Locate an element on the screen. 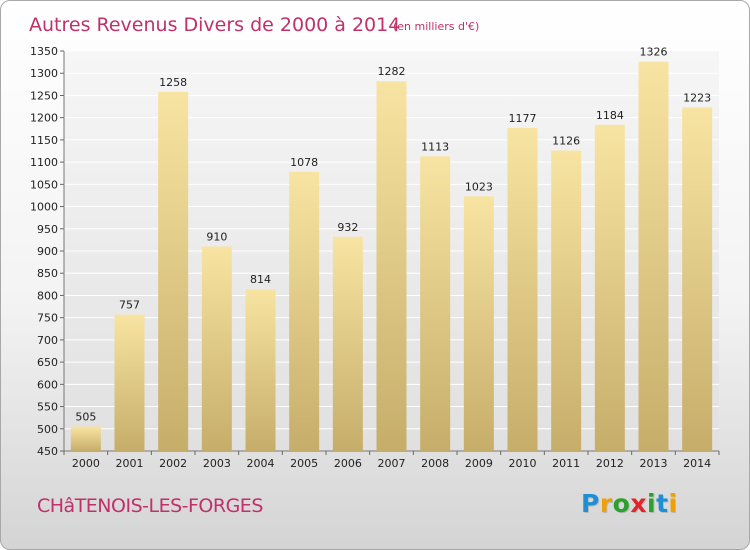 The height and width of the screenshot is (550, 750). x-tick-label: 2000 is located at coordinates (86, 463).